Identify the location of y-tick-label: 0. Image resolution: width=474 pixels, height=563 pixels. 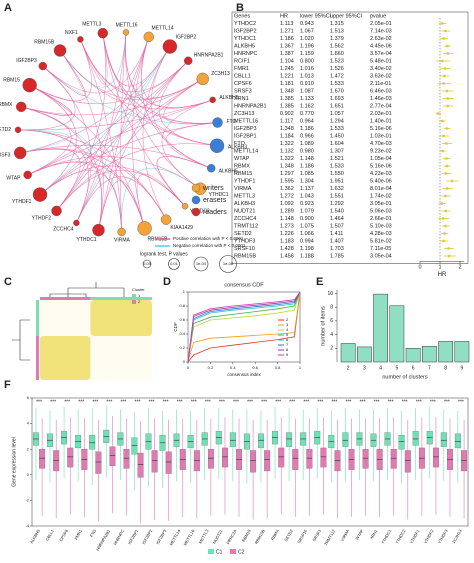
(184, 361).